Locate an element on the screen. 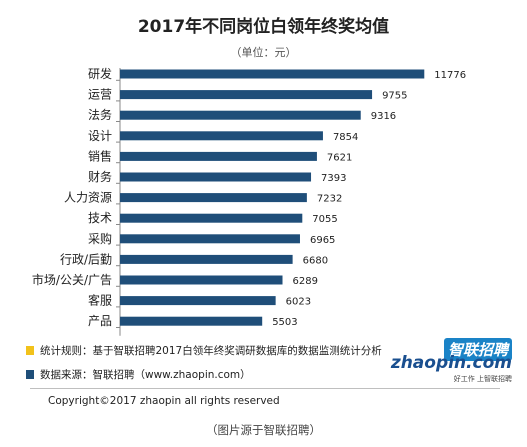 The image size is (527, 447). data-label: 9755 is located at coordinates (394, 96).